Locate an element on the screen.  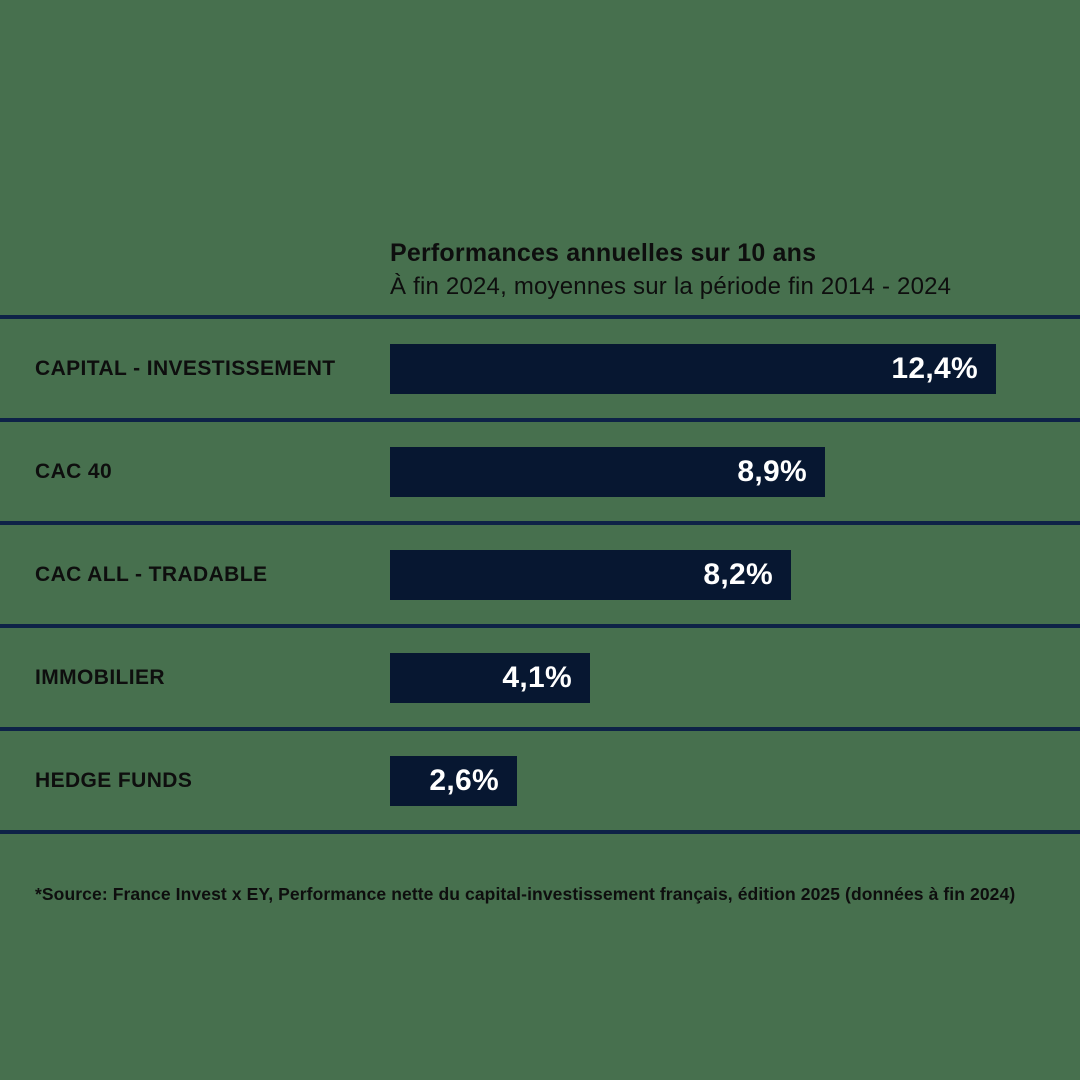
chart-row: CAPITAL - INVESTISSEMENT 12,4% is located at coordinates (540, 366).